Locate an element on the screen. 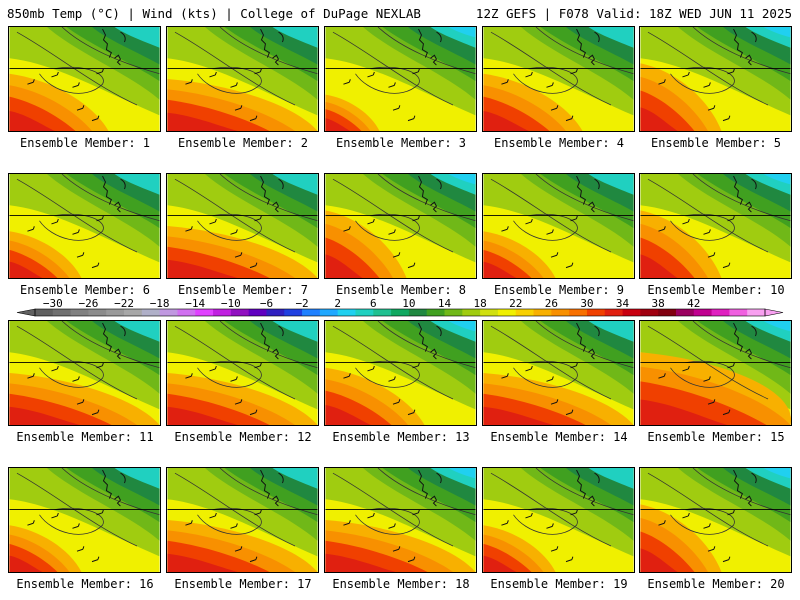  color-scale-tick-label: 14 is located at coordinates (444, 303).